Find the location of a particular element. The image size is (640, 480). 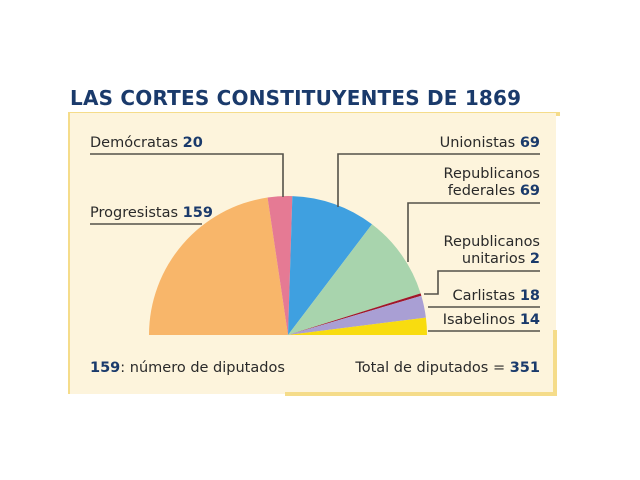

total-annotation: Total de diputados = 351 is located at coordinates (447, 368).